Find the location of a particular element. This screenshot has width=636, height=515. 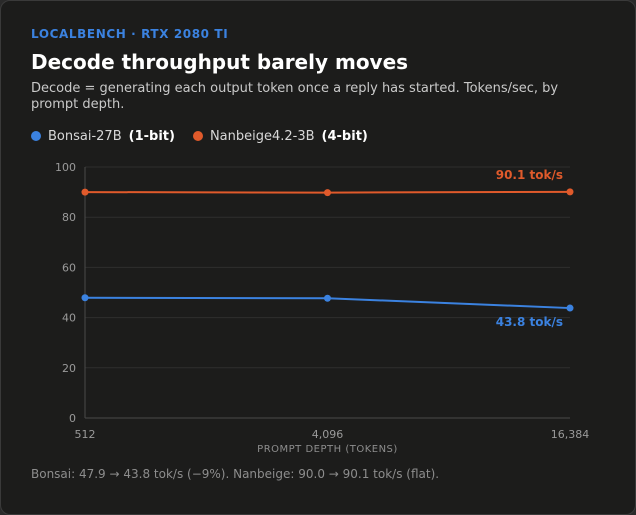

y-tick-label: 0 is located at coordinates (72, 418).